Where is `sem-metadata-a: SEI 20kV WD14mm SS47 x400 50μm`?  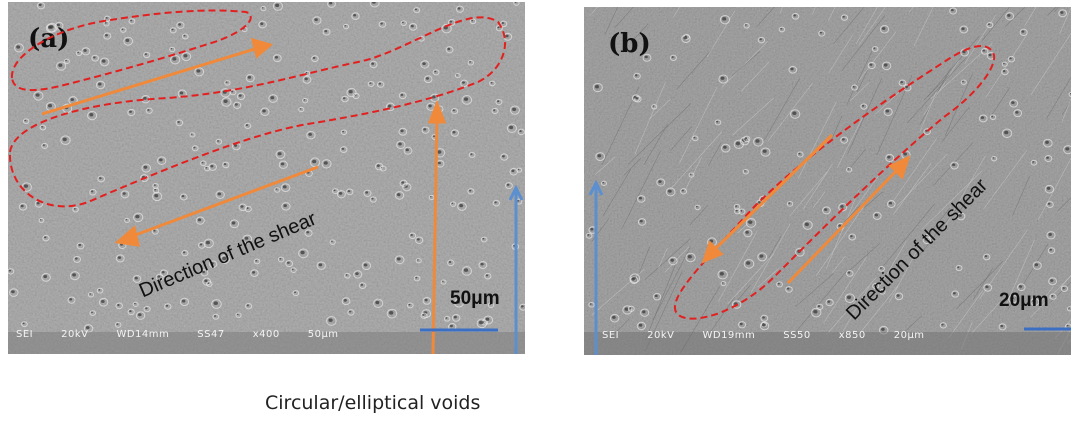
sem-metadata-a: SEI 20kV WD14mm SS47 x400 50μm is located at coordinates (177, 334).